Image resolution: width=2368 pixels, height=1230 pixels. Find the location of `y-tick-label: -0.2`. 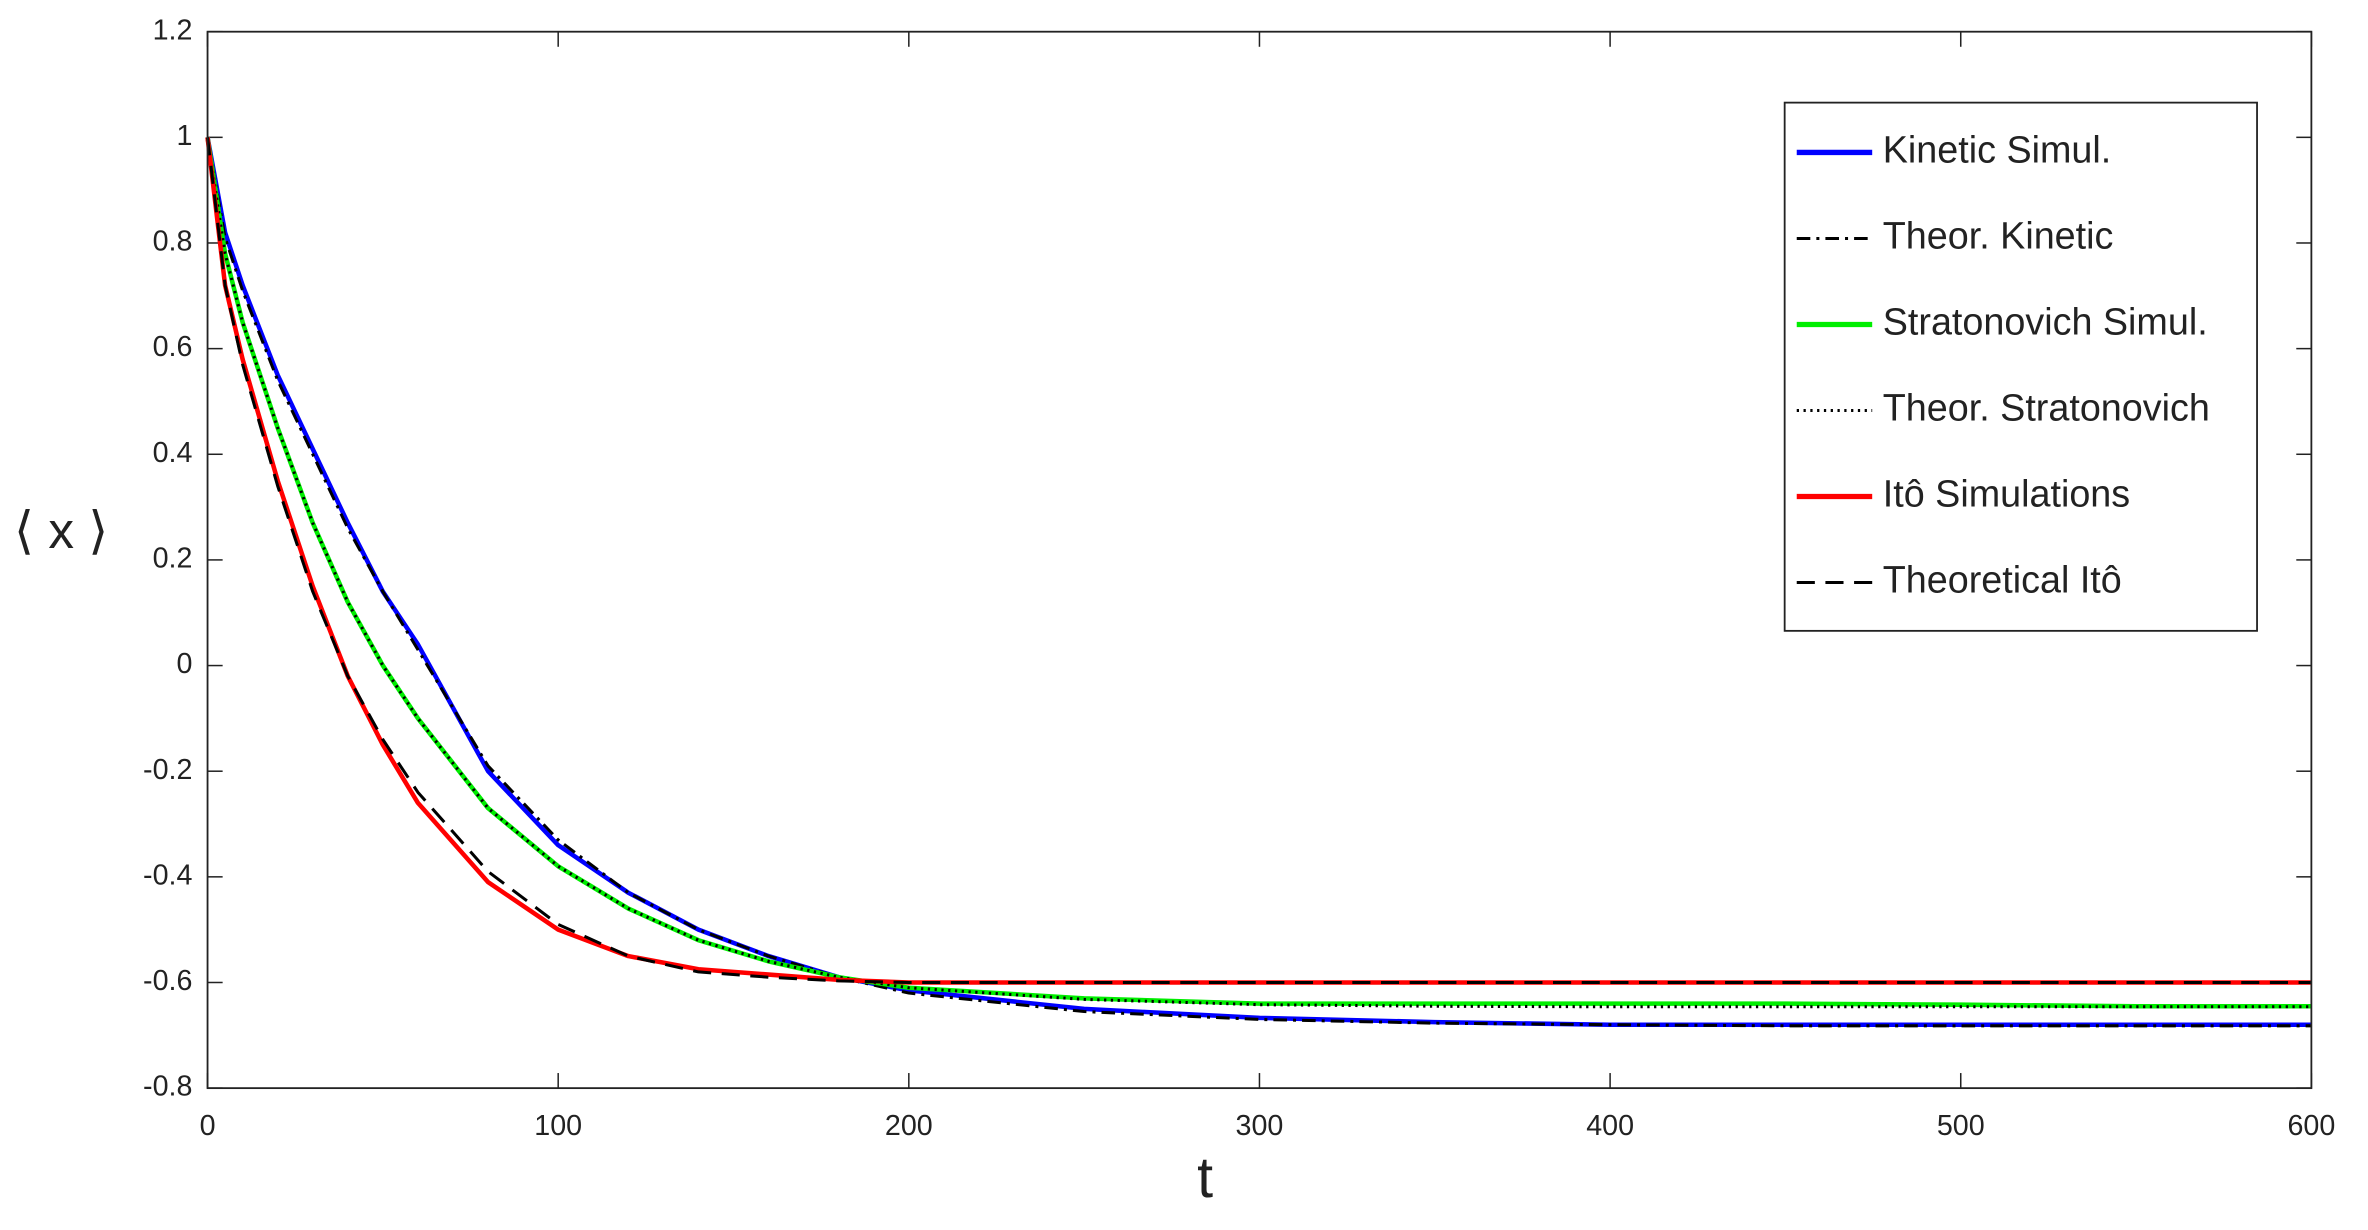

y-tick-label: -0.2 is located at coordinates (167, 770).